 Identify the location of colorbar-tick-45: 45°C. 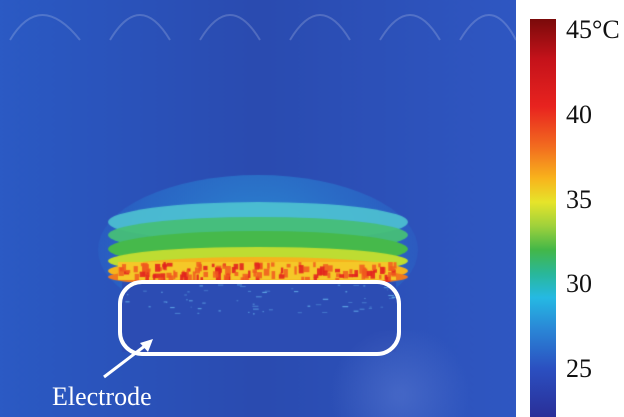
(593, 29).